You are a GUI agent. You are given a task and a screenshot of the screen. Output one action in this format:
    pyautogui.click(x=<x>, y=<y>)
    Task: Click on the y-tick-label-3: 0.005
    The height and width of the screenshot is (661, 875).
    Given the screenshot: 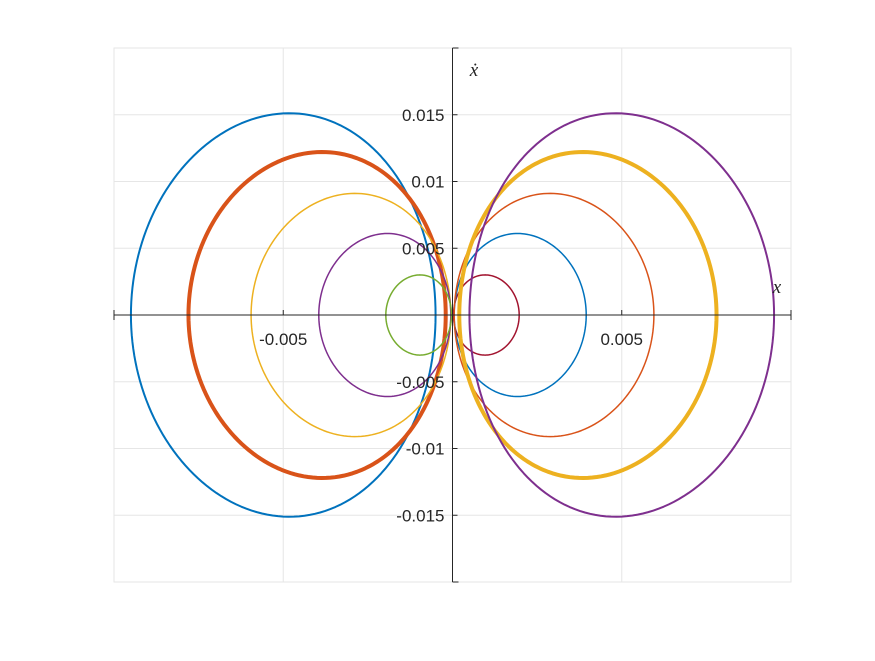 What is the action you would take?
    pyautogui.click(x=423, y=248)
    